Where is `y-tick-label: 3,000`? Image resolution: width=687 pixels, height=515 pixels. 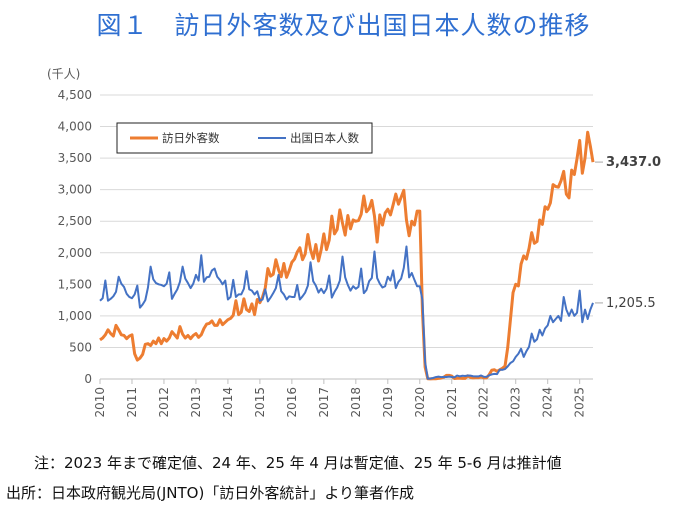
y-tick-label: 3,000 is located at coordinates (75, 190).